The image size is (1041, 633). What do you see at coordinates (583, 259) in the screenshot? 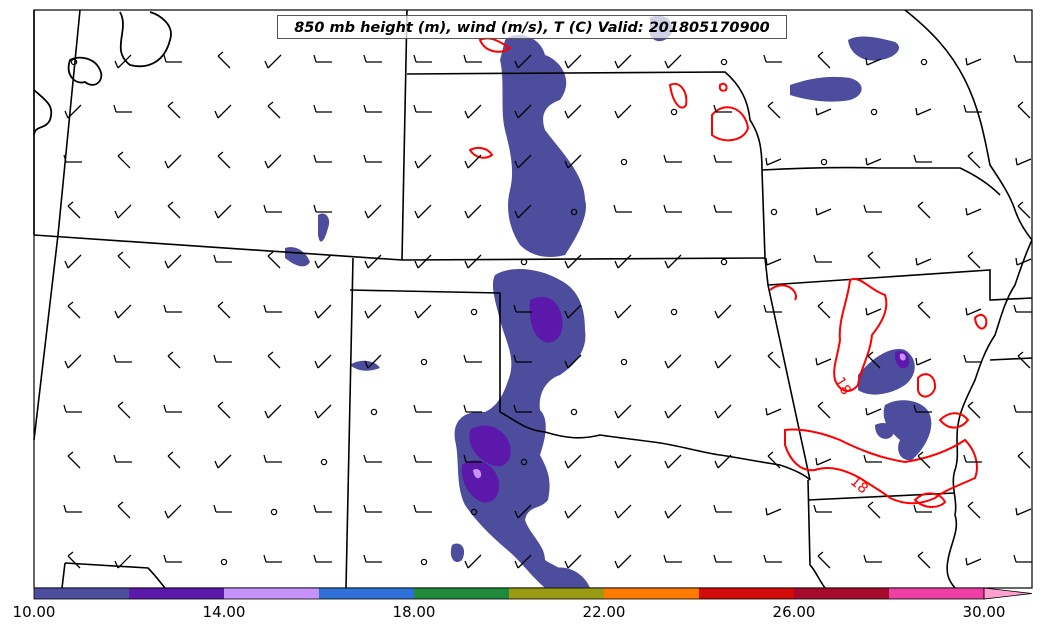
I see `border-ks-ok` at bounding box center [583, 259].